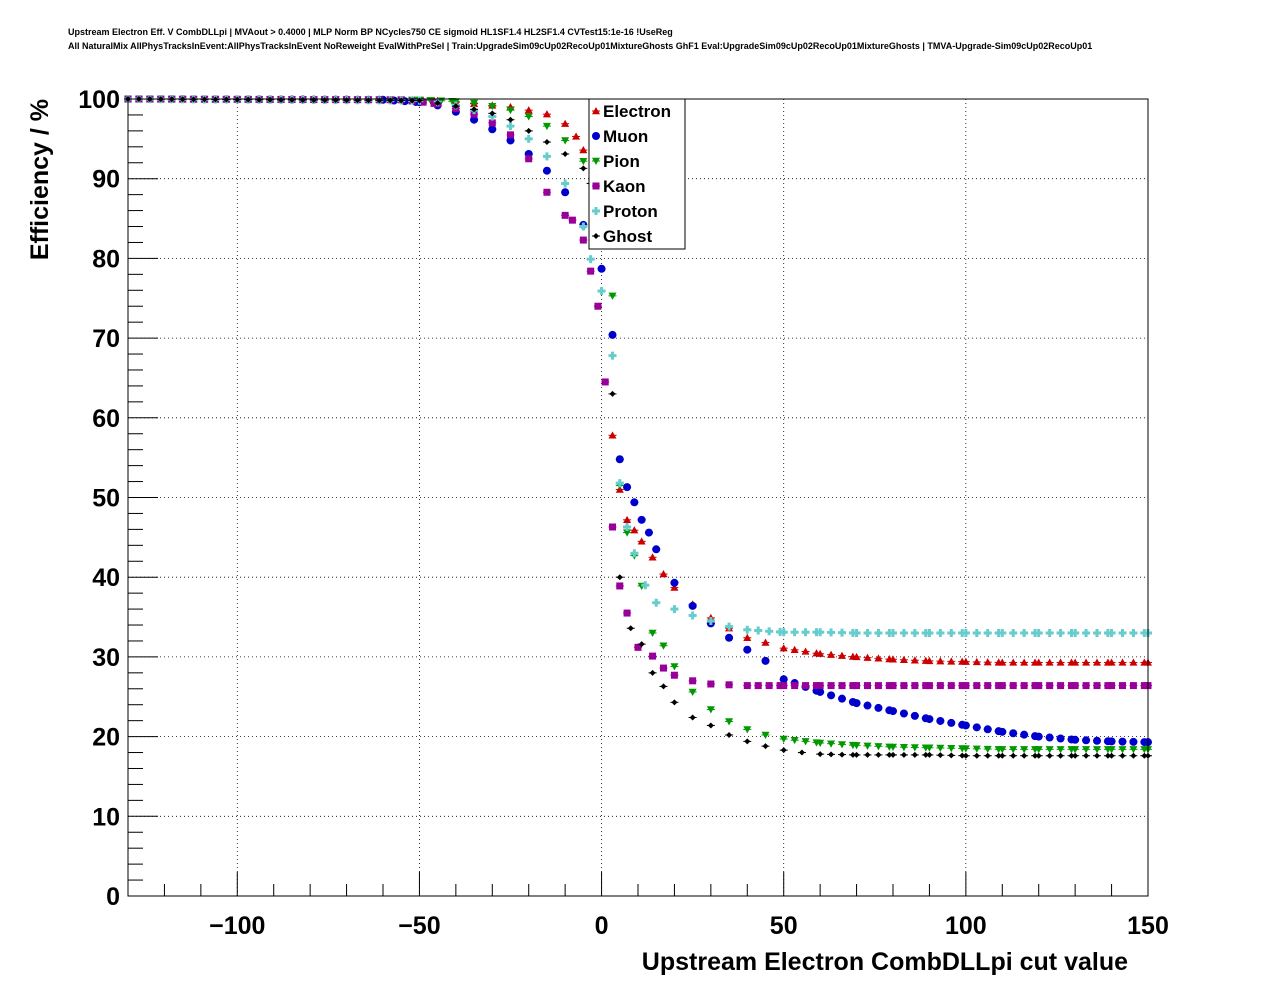 This screenshot has height=996, width=1276. What do you see at coordinates (637, 111) in the screenshot?
I see `legend-label: Electron` at bounding box center [637, 111].